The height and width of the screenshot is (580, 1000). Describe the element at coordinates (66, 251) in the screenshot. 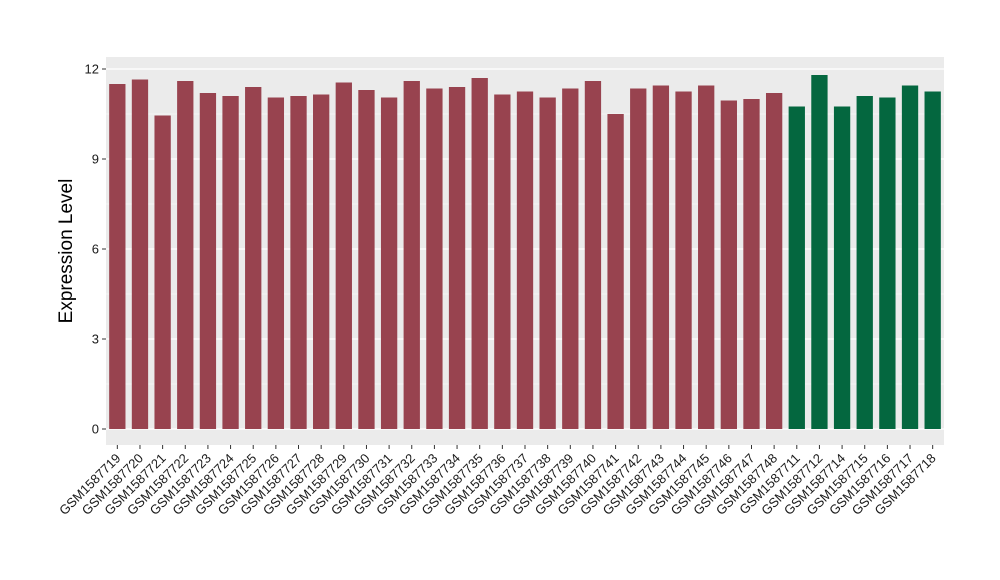

I see `y-axis-title: Expression Level` at that location.